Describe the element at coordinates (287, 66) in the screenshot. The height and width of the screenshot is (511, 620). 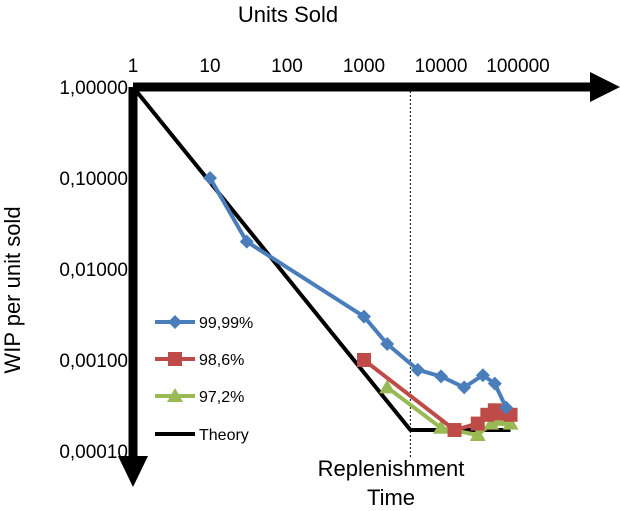
I see `x-tick-label: 100` at that location.